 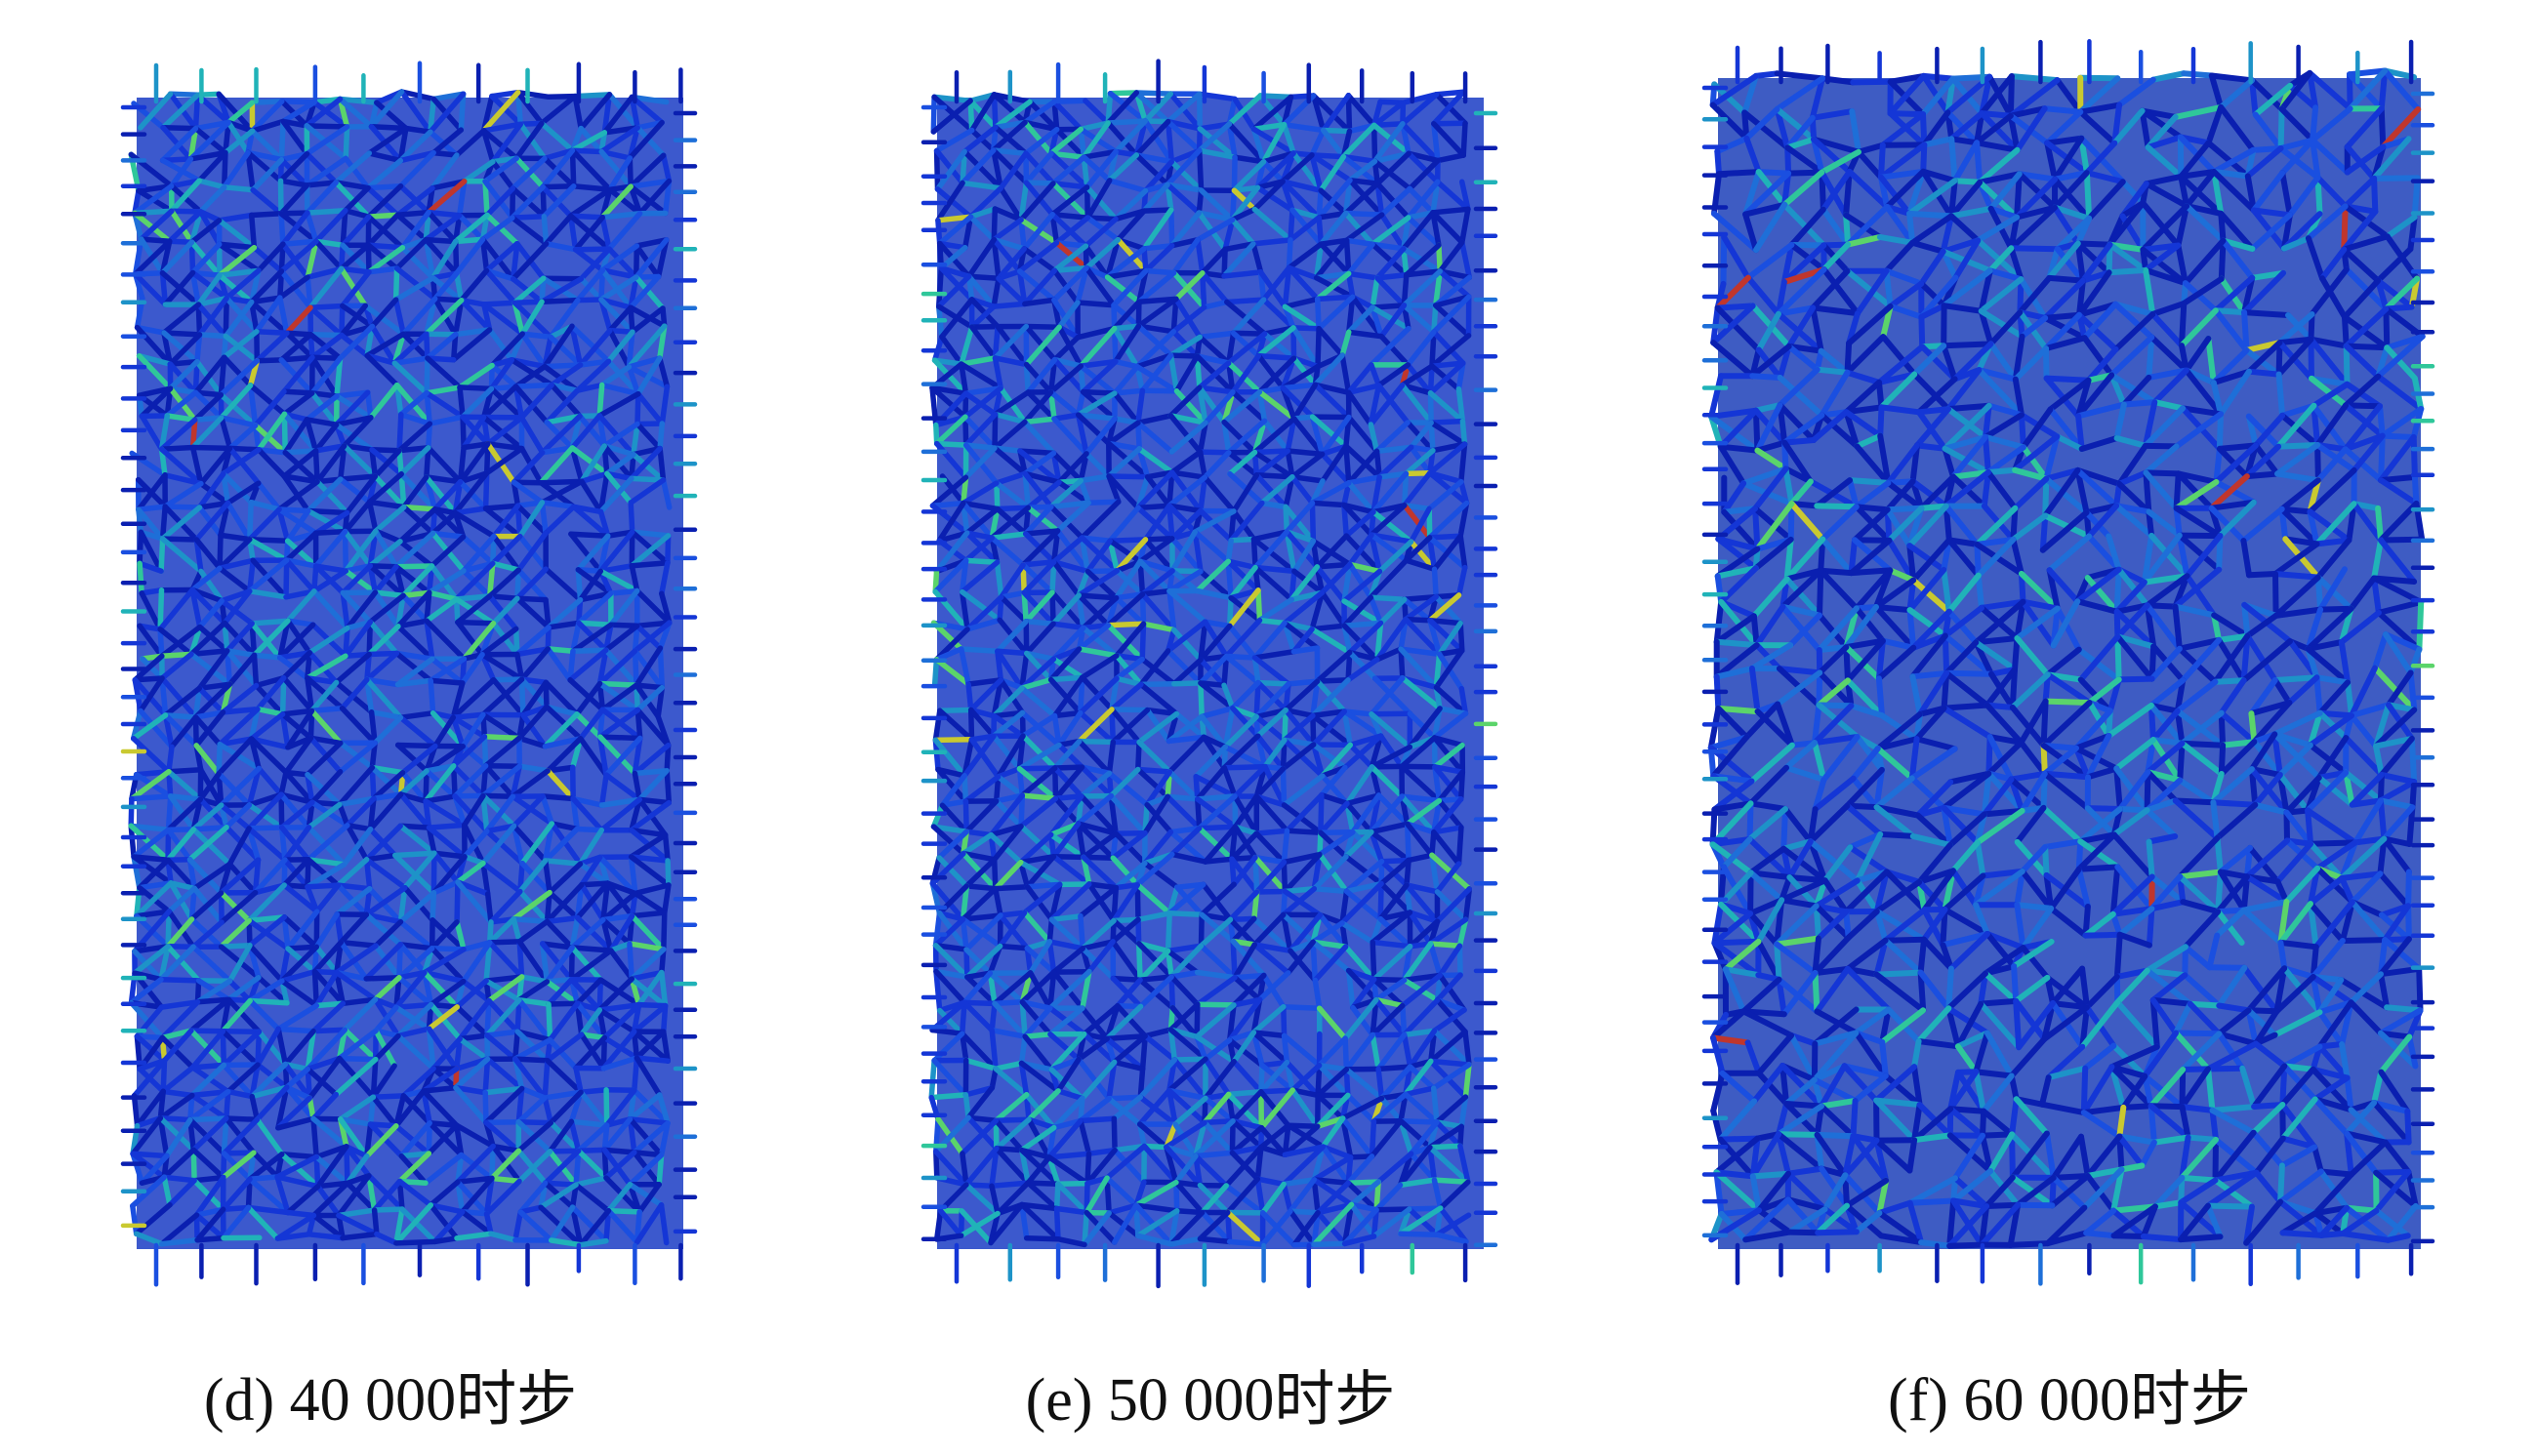 I want to click on caption-e: (e) 50 000时步, so click(x=1210, y=1400).